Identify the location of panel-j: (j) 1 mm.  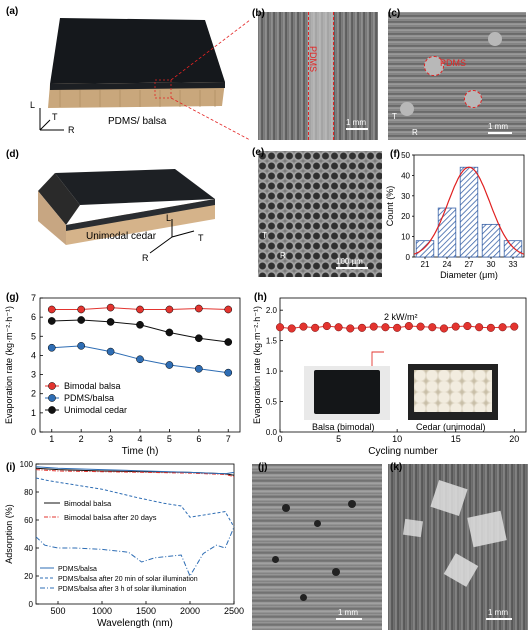
(317, 547).